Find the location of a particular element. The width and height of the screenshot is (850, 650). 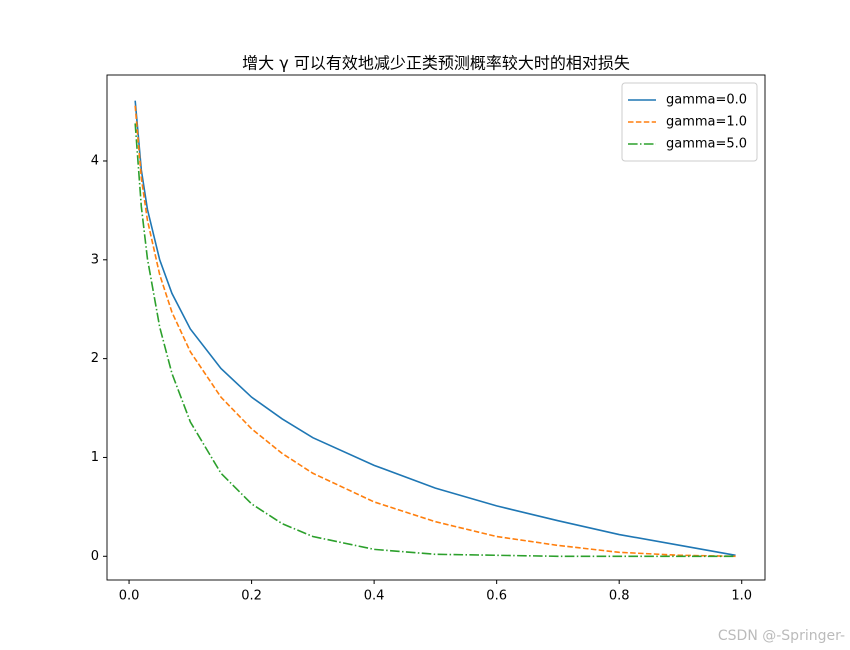

y-tick-label: 4 is located at coordinates (95, 160).